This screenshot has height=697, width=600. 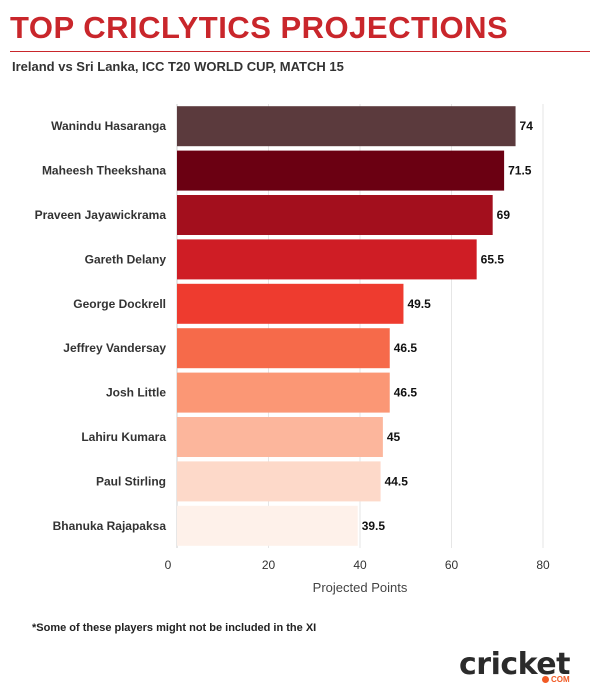 What do you see at coordinates (360, 587) in the screenshot?
I see `x-axis-title: Projected Points` at bounding box center [360, 587].